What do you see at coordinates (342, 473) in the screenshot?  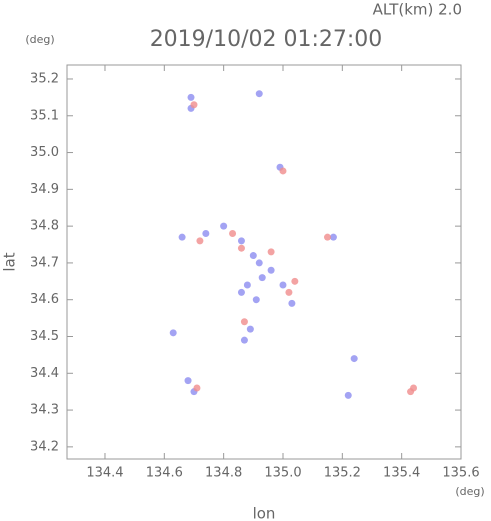 I see `x-tick-label: 135.2` at bounding box center [342, 473].